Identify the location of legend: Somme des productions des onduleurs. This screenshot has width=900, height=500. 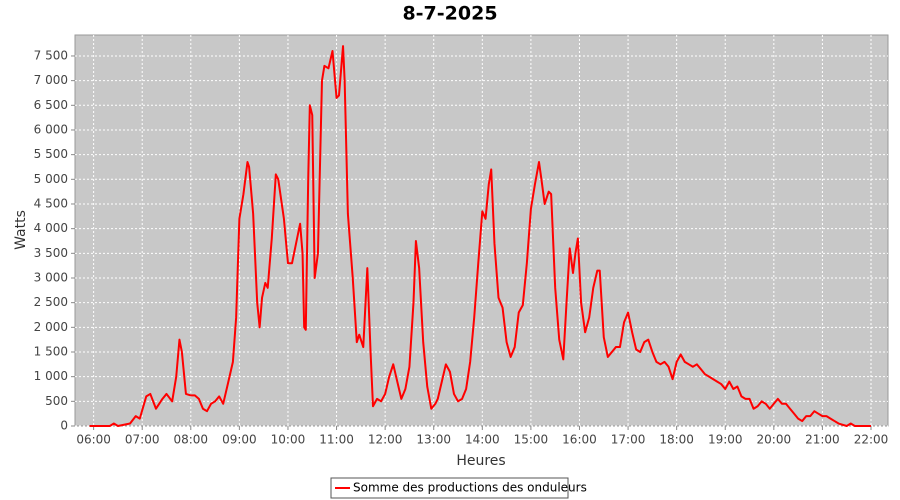
(458, 488).